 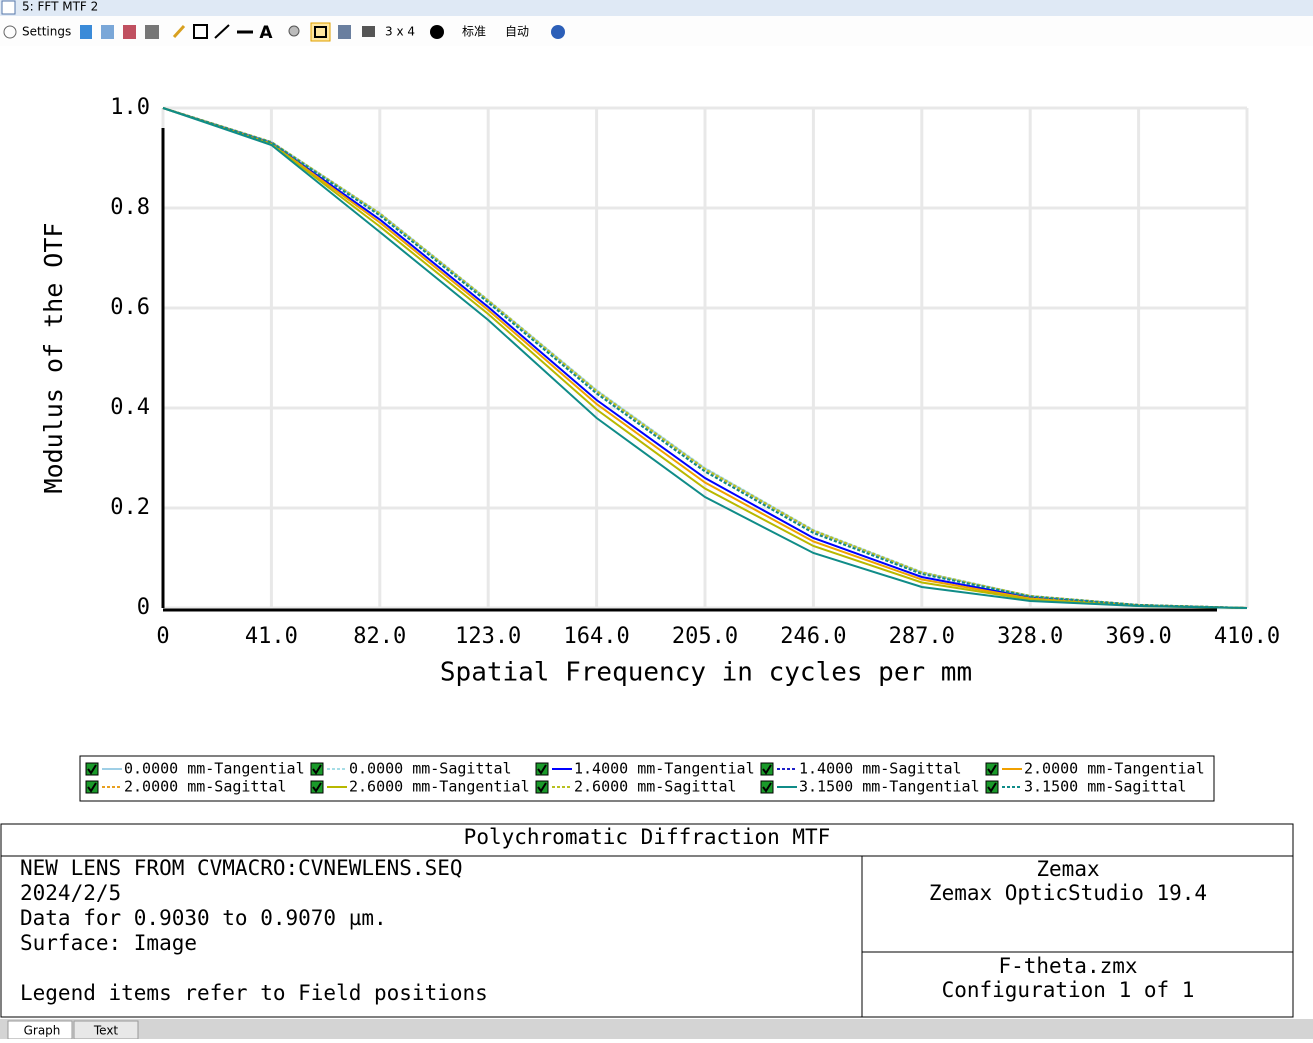 What do you see at coordinates (344, 32) in the screenshot?
I see `window-button` at bounding box center [344, 32].